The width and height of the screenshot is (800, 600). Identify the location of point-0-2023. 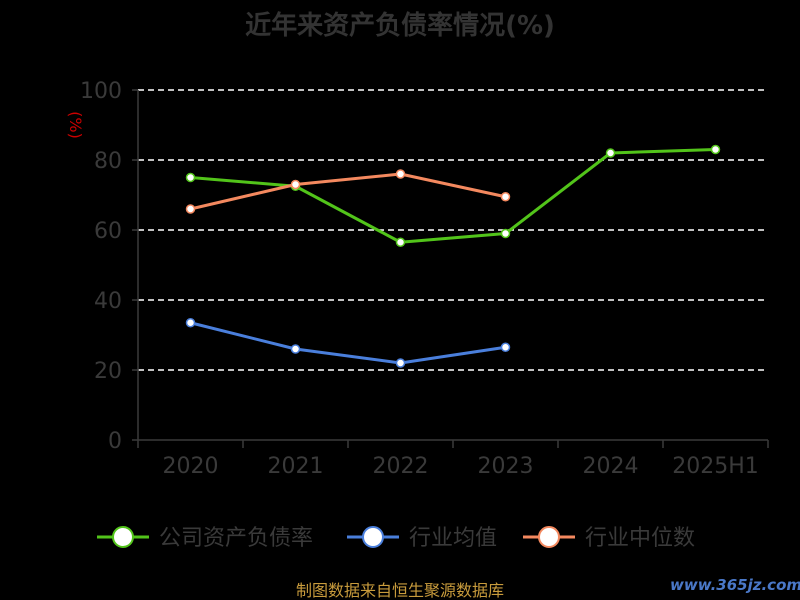
(505, 233).